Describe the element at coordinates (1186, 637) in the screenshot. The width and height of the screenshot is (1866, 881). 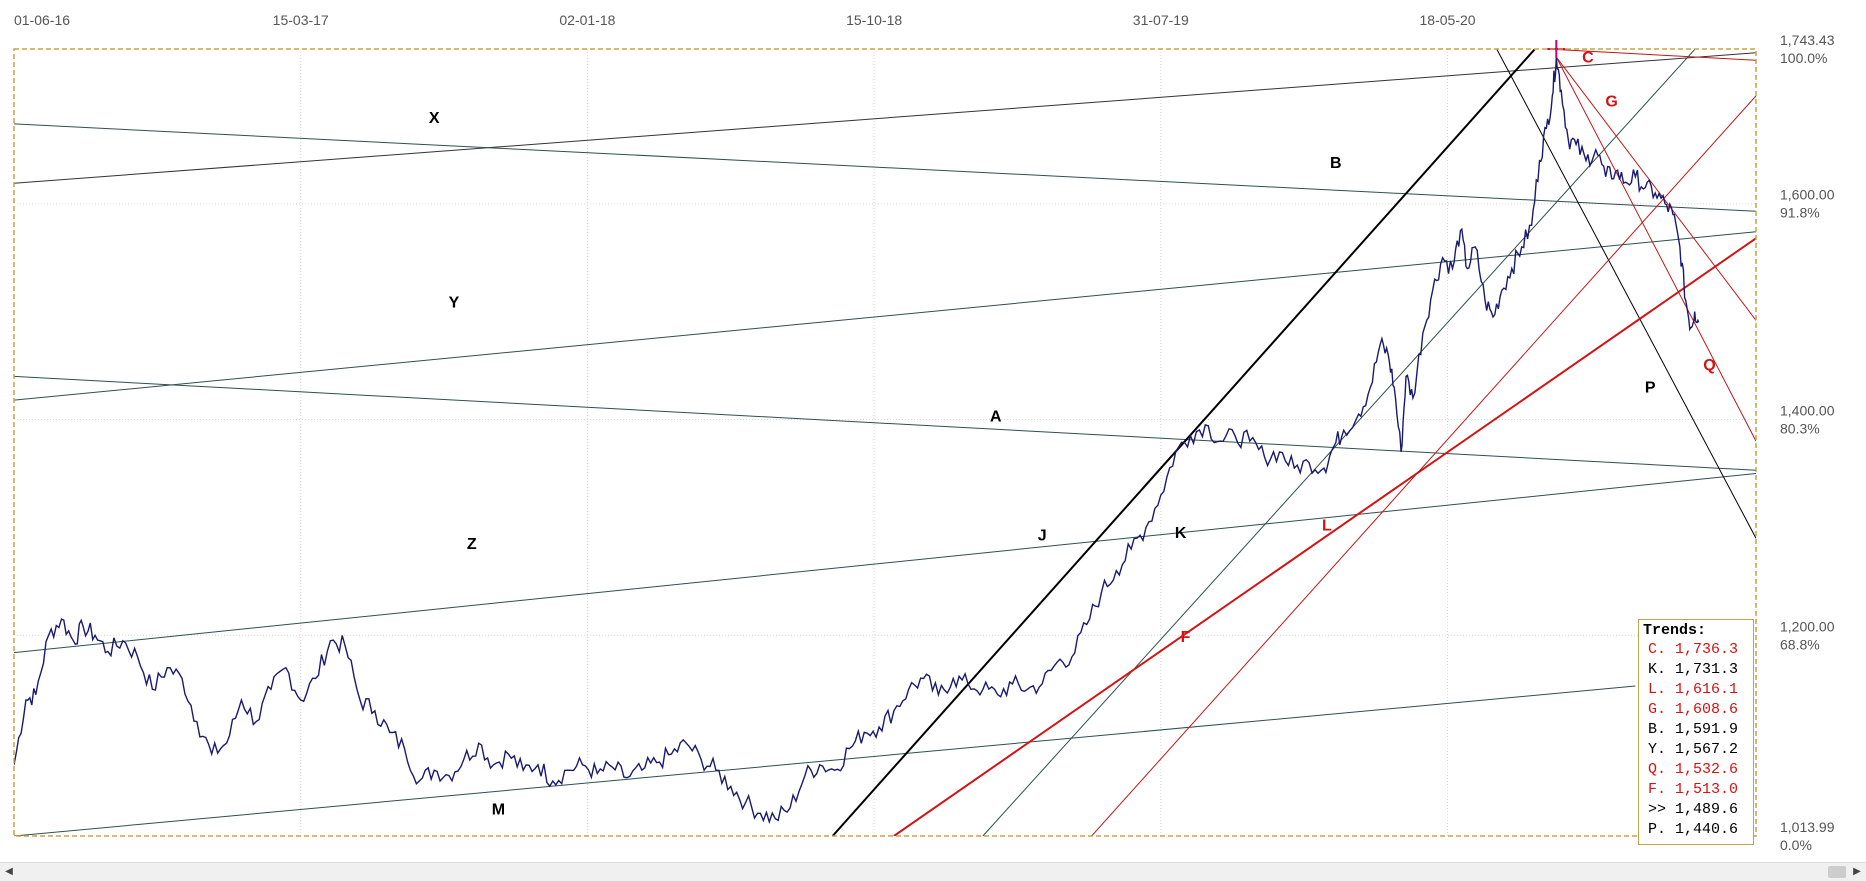
I see `trend-label-f: F` at that location.